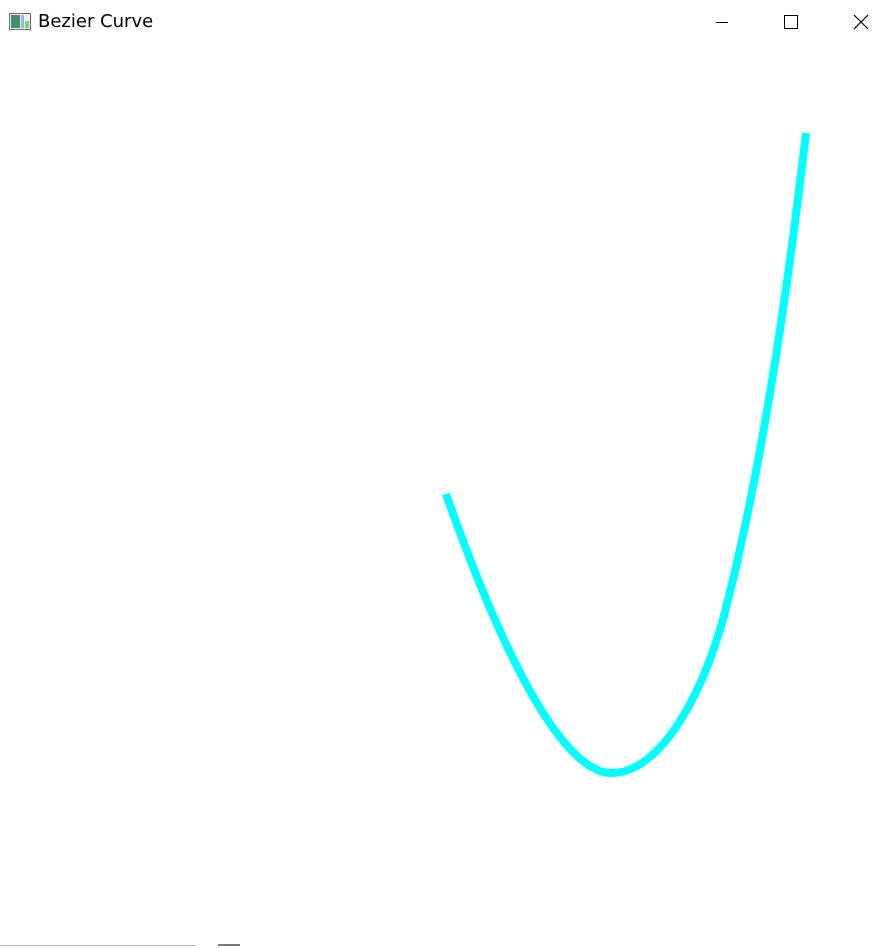  I want to click on window-title: Bezier Curve, so click(96, 21).